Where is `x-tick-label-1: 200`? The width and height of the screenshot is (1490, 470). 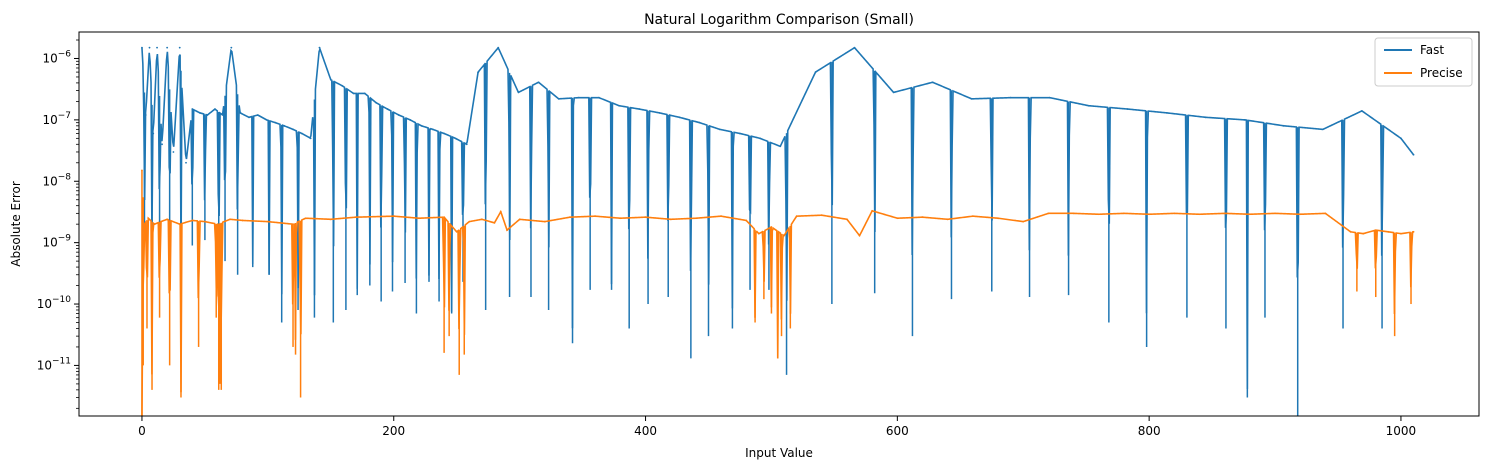 x-tick-label-1: 200 is located at coordinates (393, 431).